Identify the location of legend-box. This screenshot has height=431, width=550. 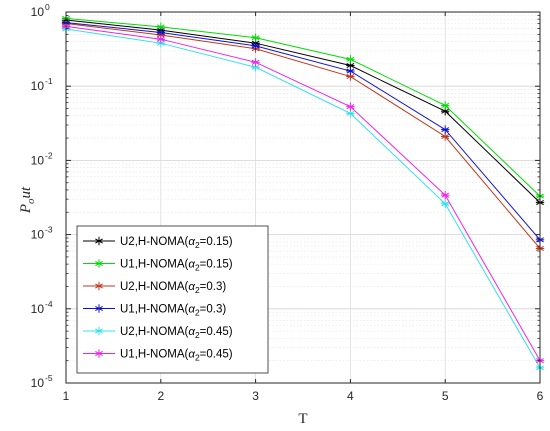
(172, 299).